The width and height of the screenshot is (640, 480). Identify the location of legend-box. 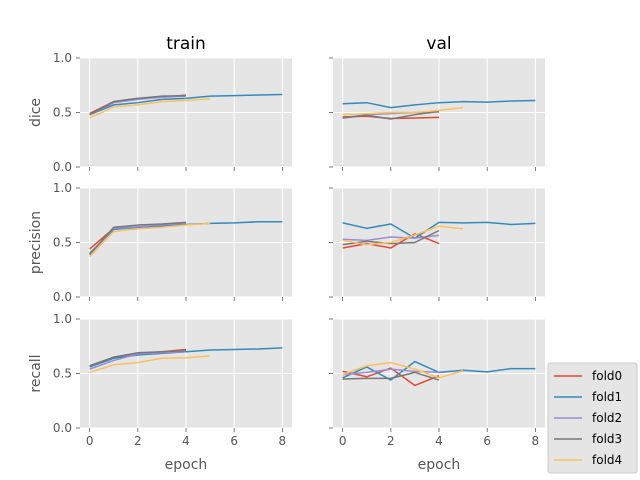
(592, 418).